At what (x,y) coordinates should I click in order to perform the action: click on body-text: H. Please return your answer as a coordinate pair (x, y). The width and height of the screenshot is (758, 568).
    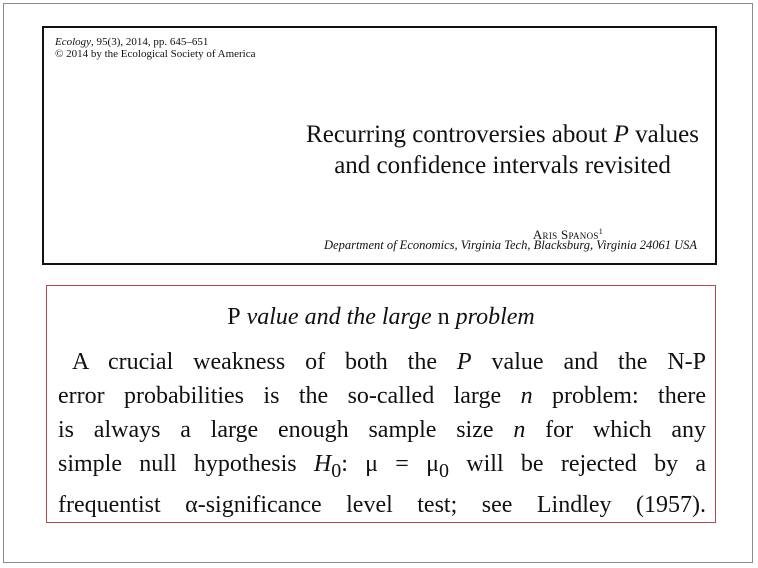
    Looking at the image, I should click on (322, 464).